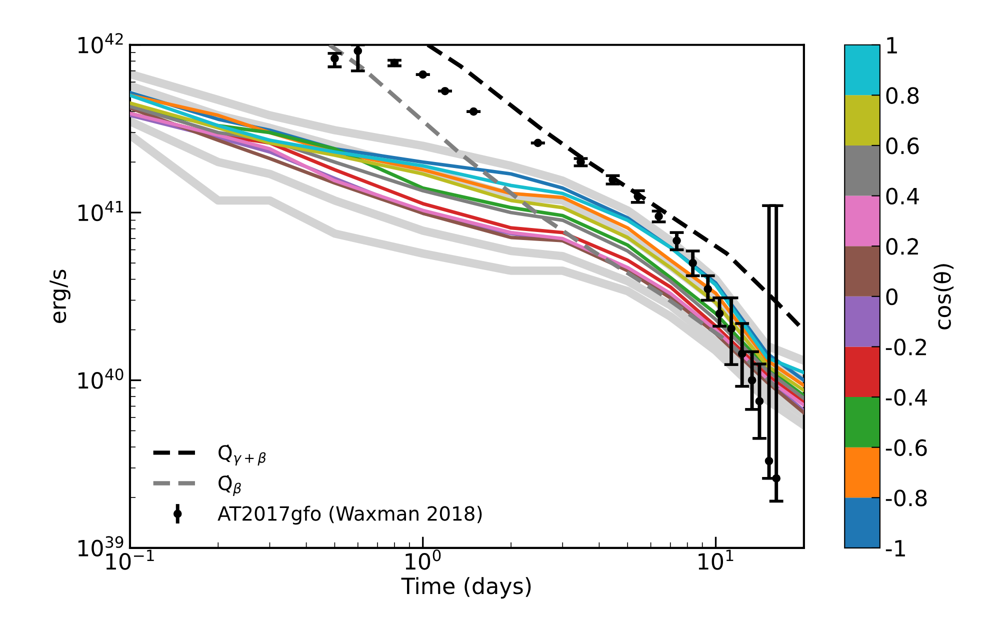  Describe the element at coordinates (895, 548) in the screenshot. I see `color-bar-label: -1` at that location.